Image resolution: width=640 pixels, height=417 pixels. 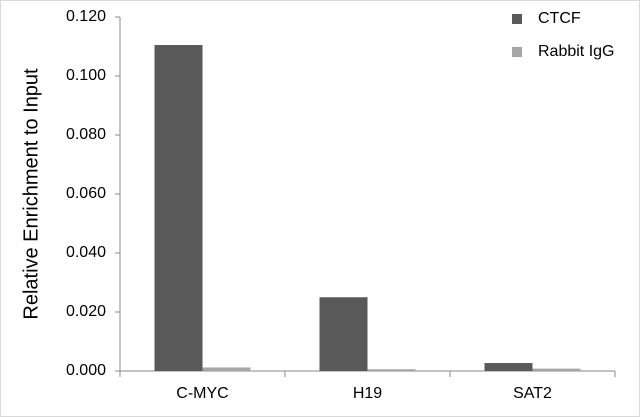 What do you see at coordinates (86, 370) in the screenshot?
I see `y-tick-label: 0.000` at bounding box center [86, 370].